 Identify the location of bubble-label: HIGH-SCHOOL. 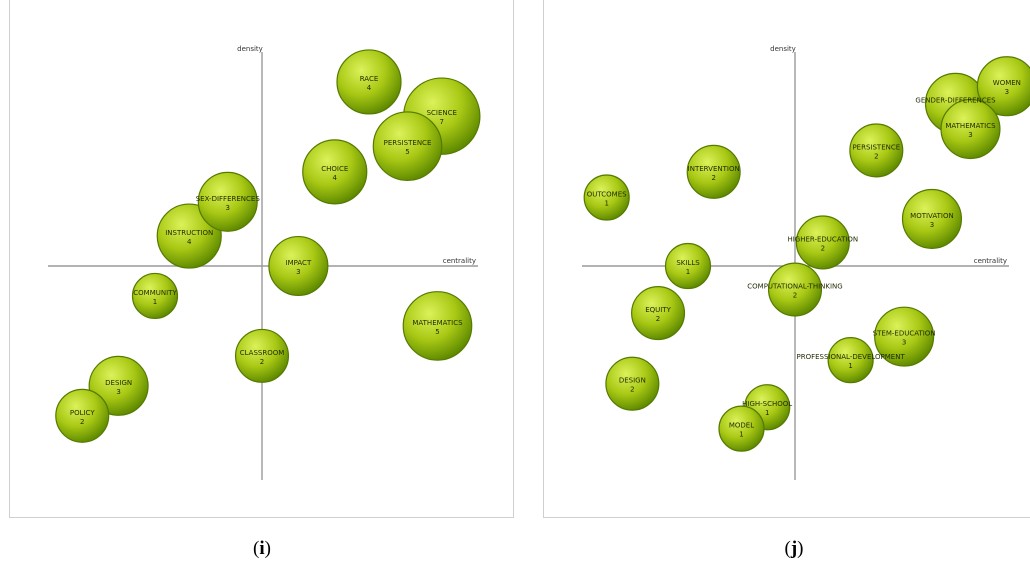
(767, 404).